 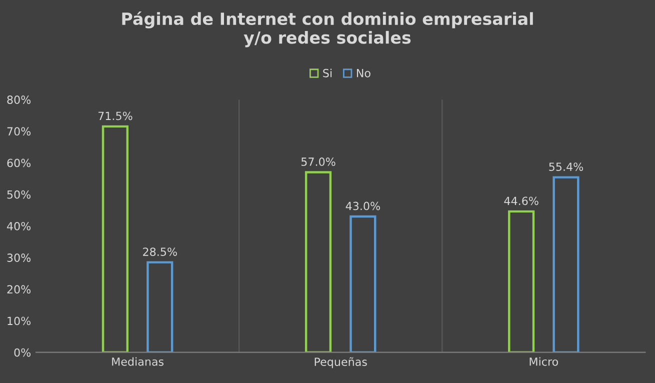 What do you see at coordinates (363, 73) in the screenshot?
I see `legend-label: No` at bounding box center [363, 73].